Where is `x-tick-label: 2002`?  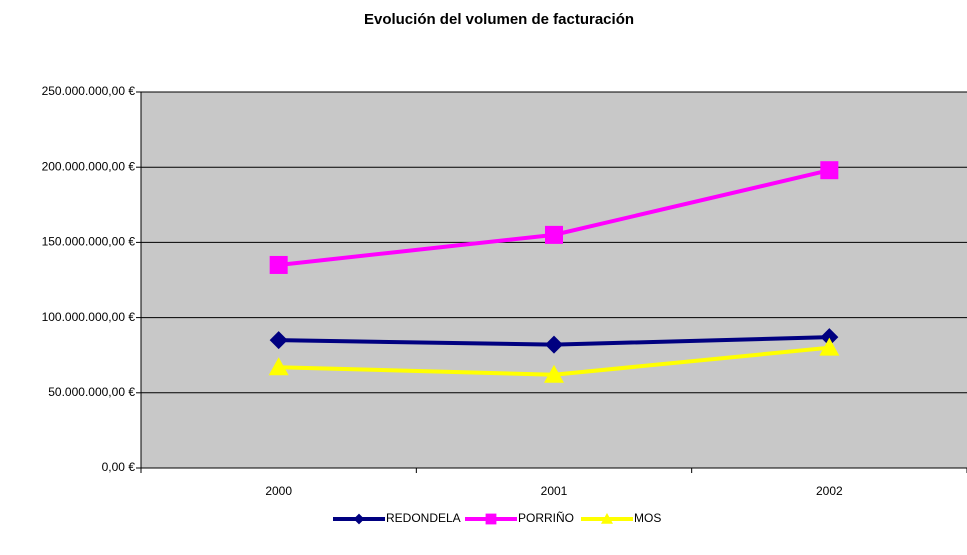
x-tick-label: 2002 is located at coordinates (829, 491).